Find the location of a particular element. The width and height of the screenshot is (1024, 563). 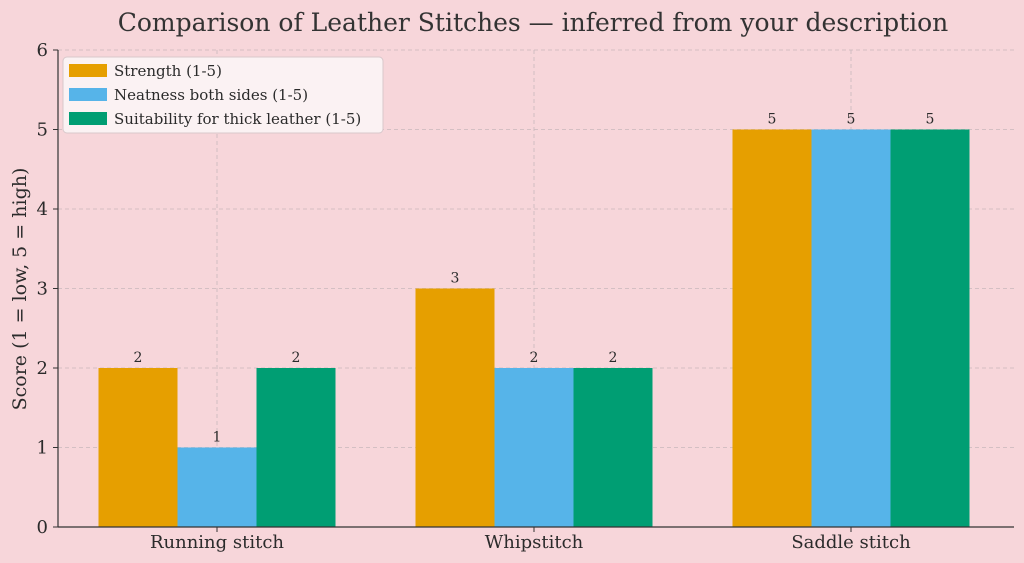

y-tick-label: 4 is located at coordinates (42, 209).